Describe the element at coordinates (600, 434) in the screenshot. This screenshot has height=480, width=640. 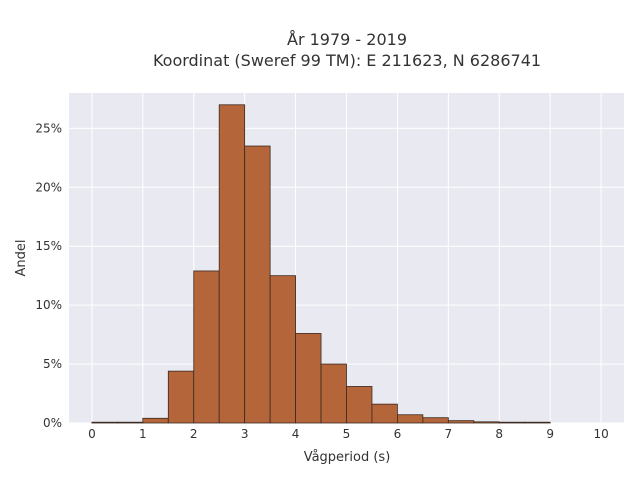
I see `x-tick-label: 10` at that location.